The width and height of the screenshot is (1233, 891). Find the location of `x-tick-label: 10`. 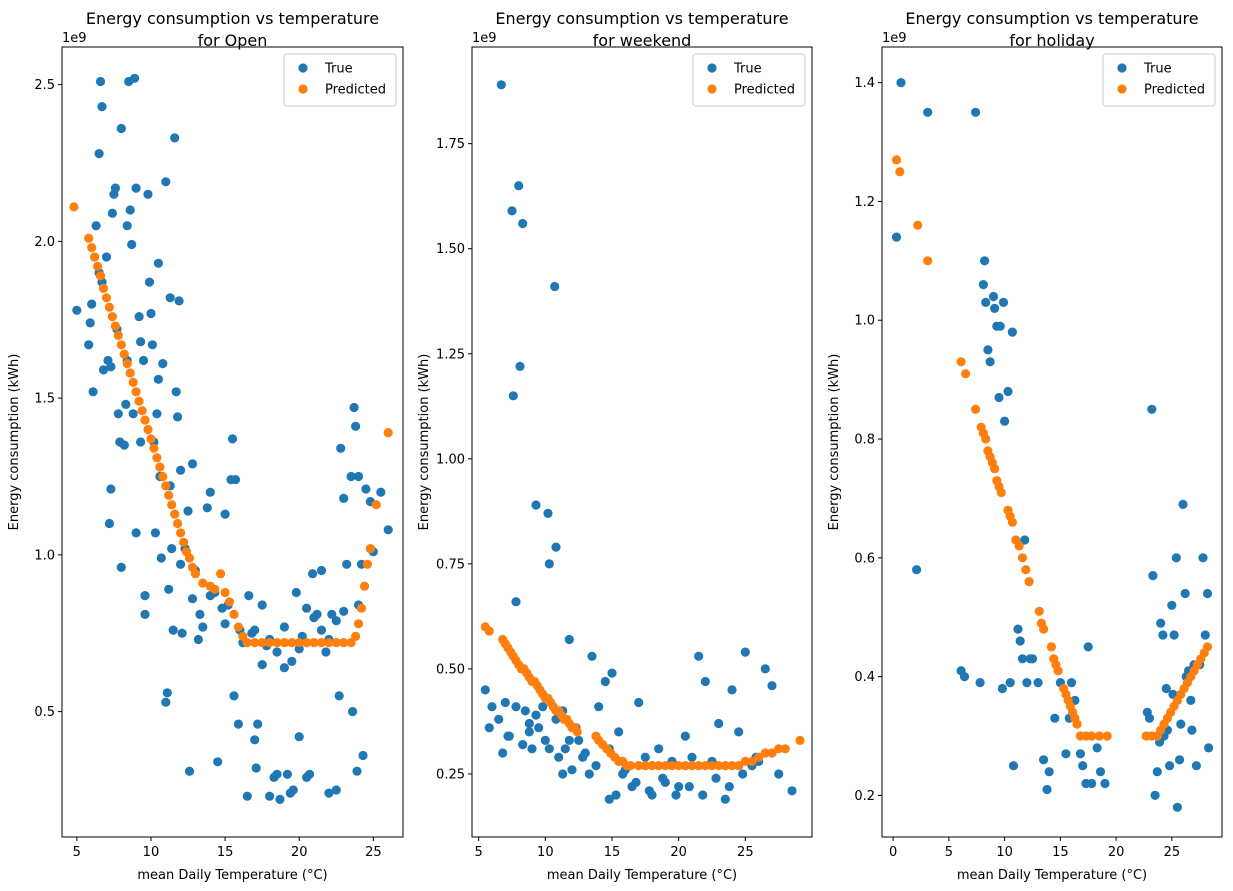

x-tick-label: 10 is located at coordinates (545, 852).